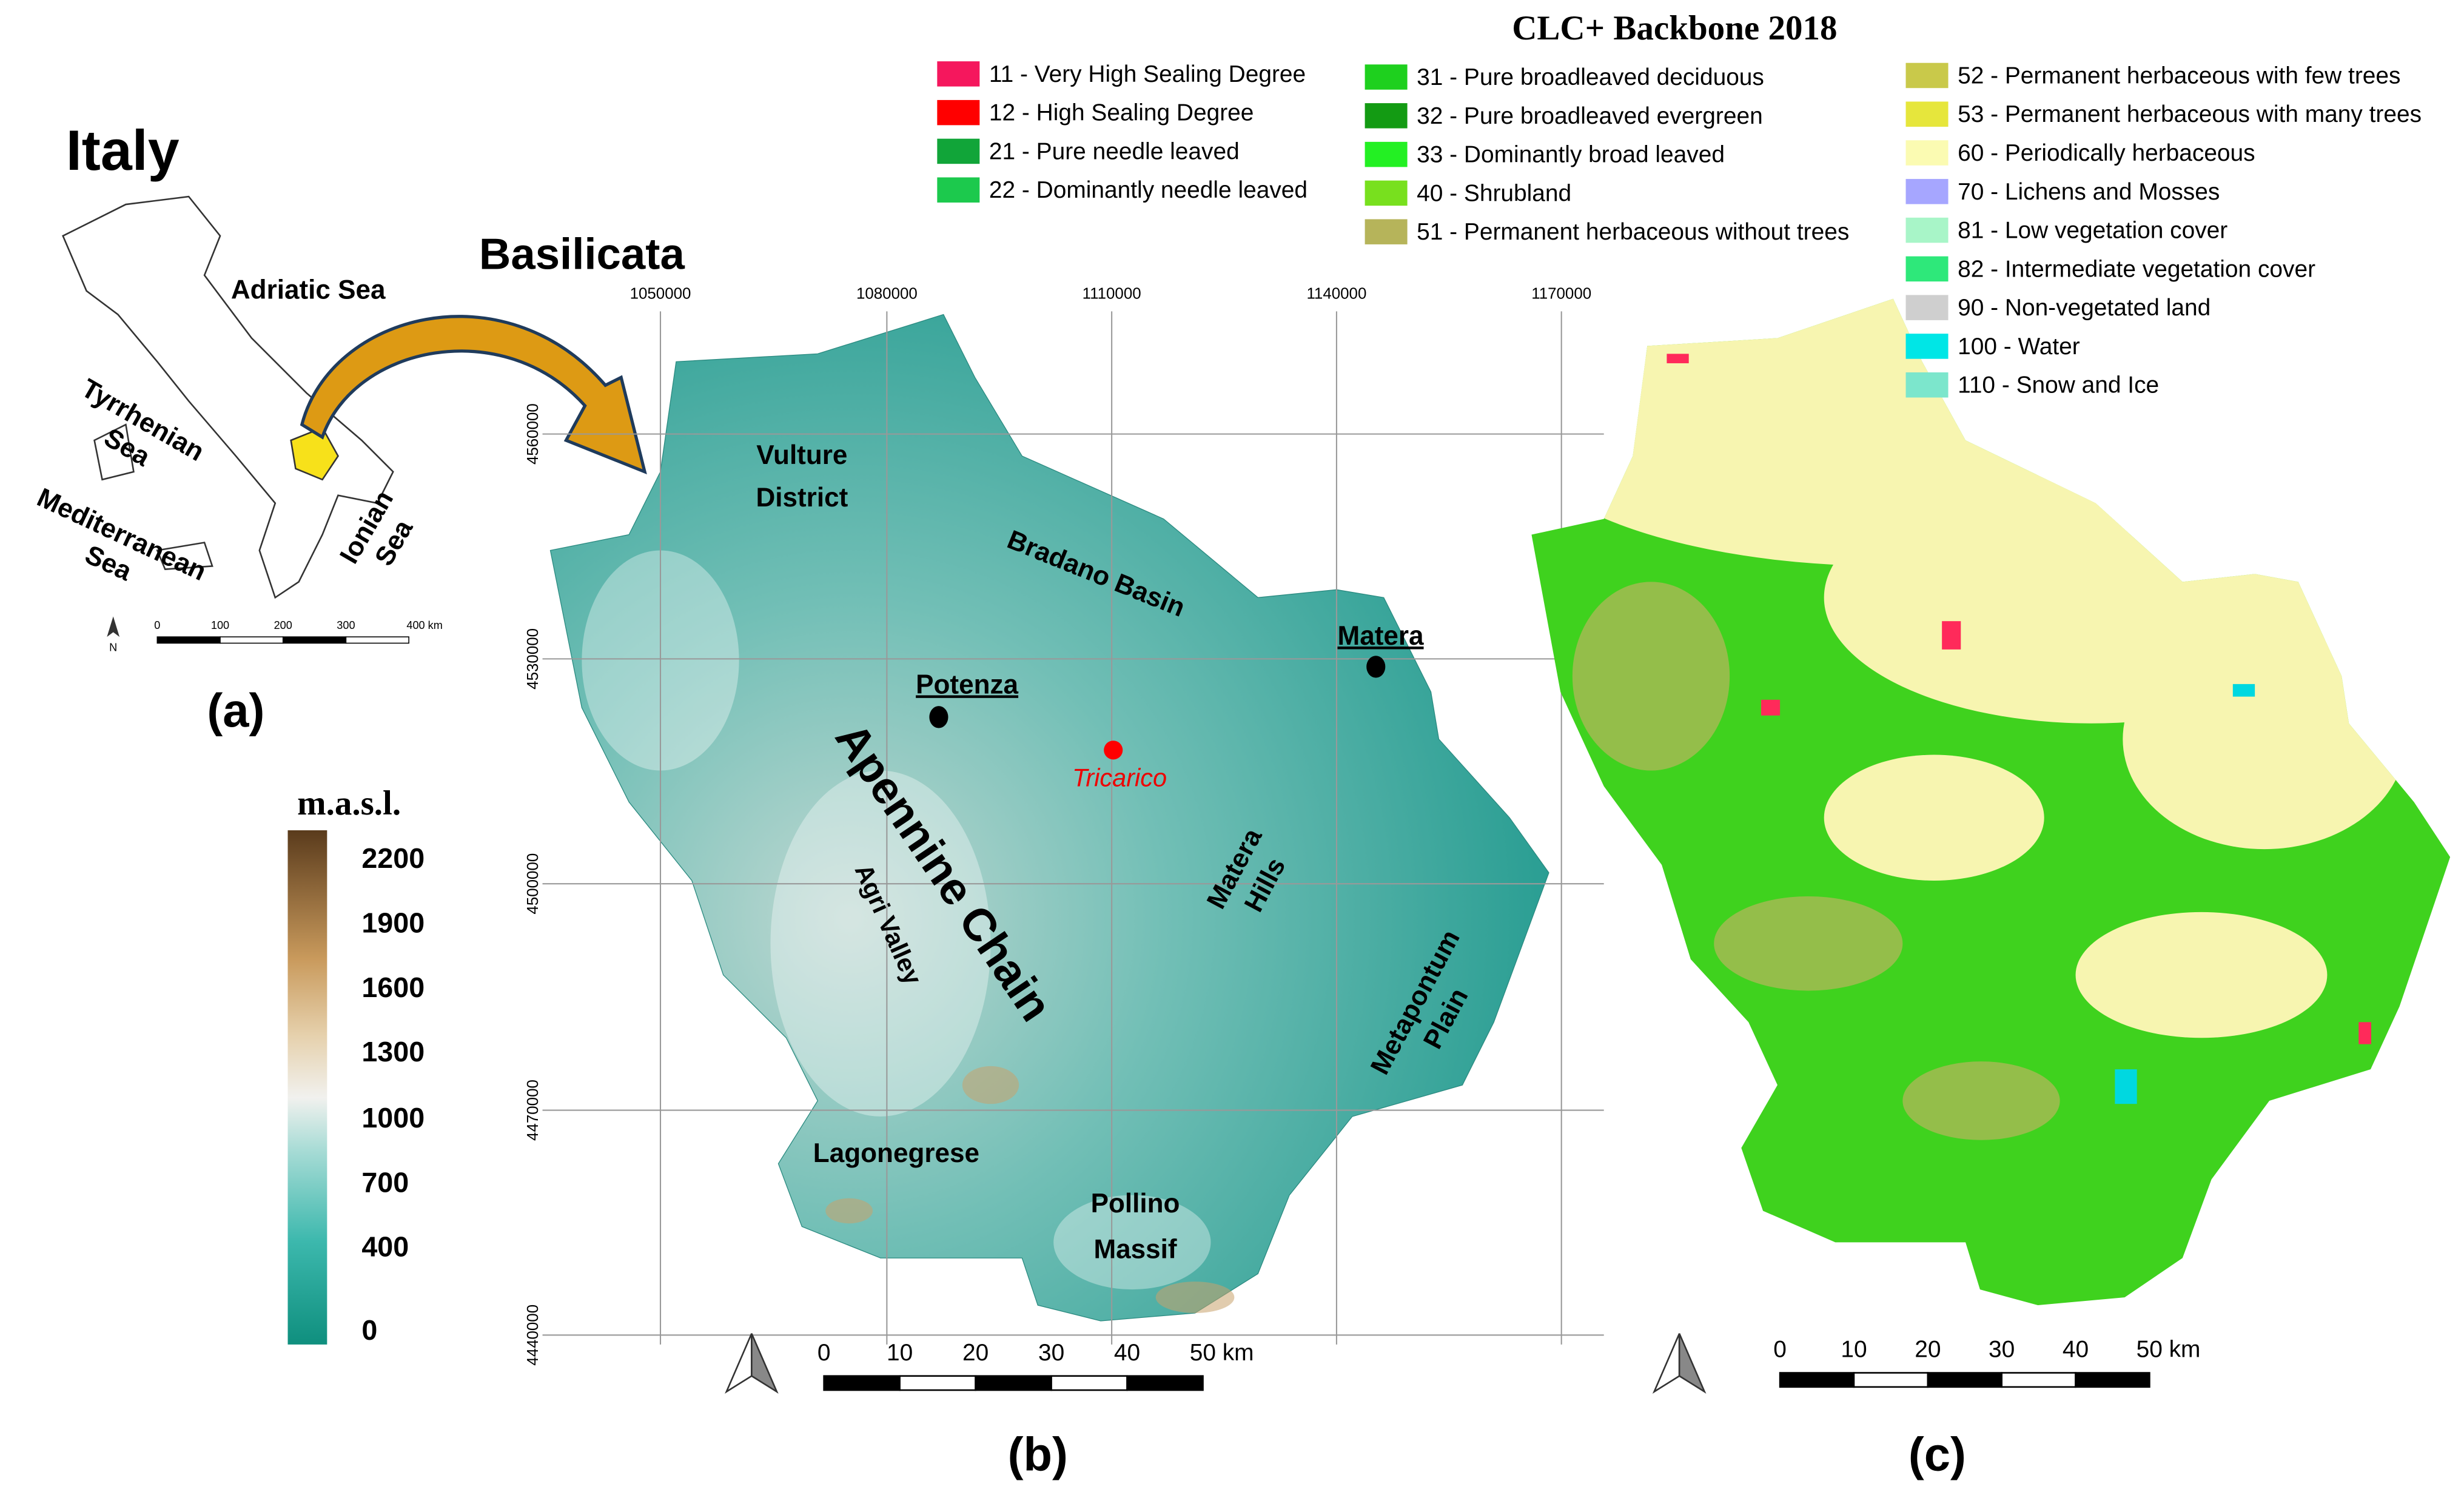  I want to click on place-label: Pollino, so click(1135, 1203).